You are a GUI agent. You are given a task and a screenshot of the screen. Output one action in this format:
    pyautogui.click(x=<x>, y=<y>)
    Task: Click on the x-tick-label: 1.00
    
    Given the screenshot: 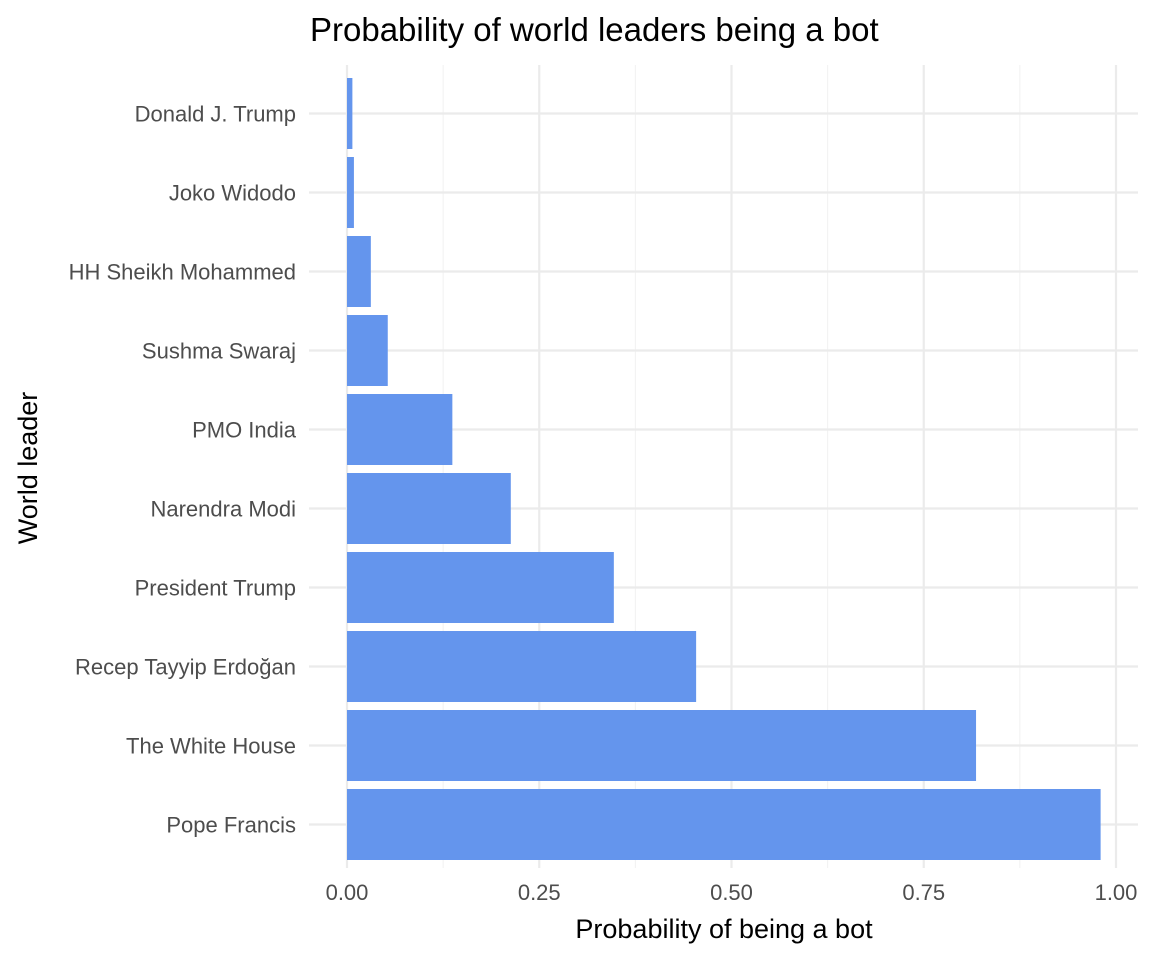 What is the action you would take?
    pyautogui.click(x=1116, y=892)
    